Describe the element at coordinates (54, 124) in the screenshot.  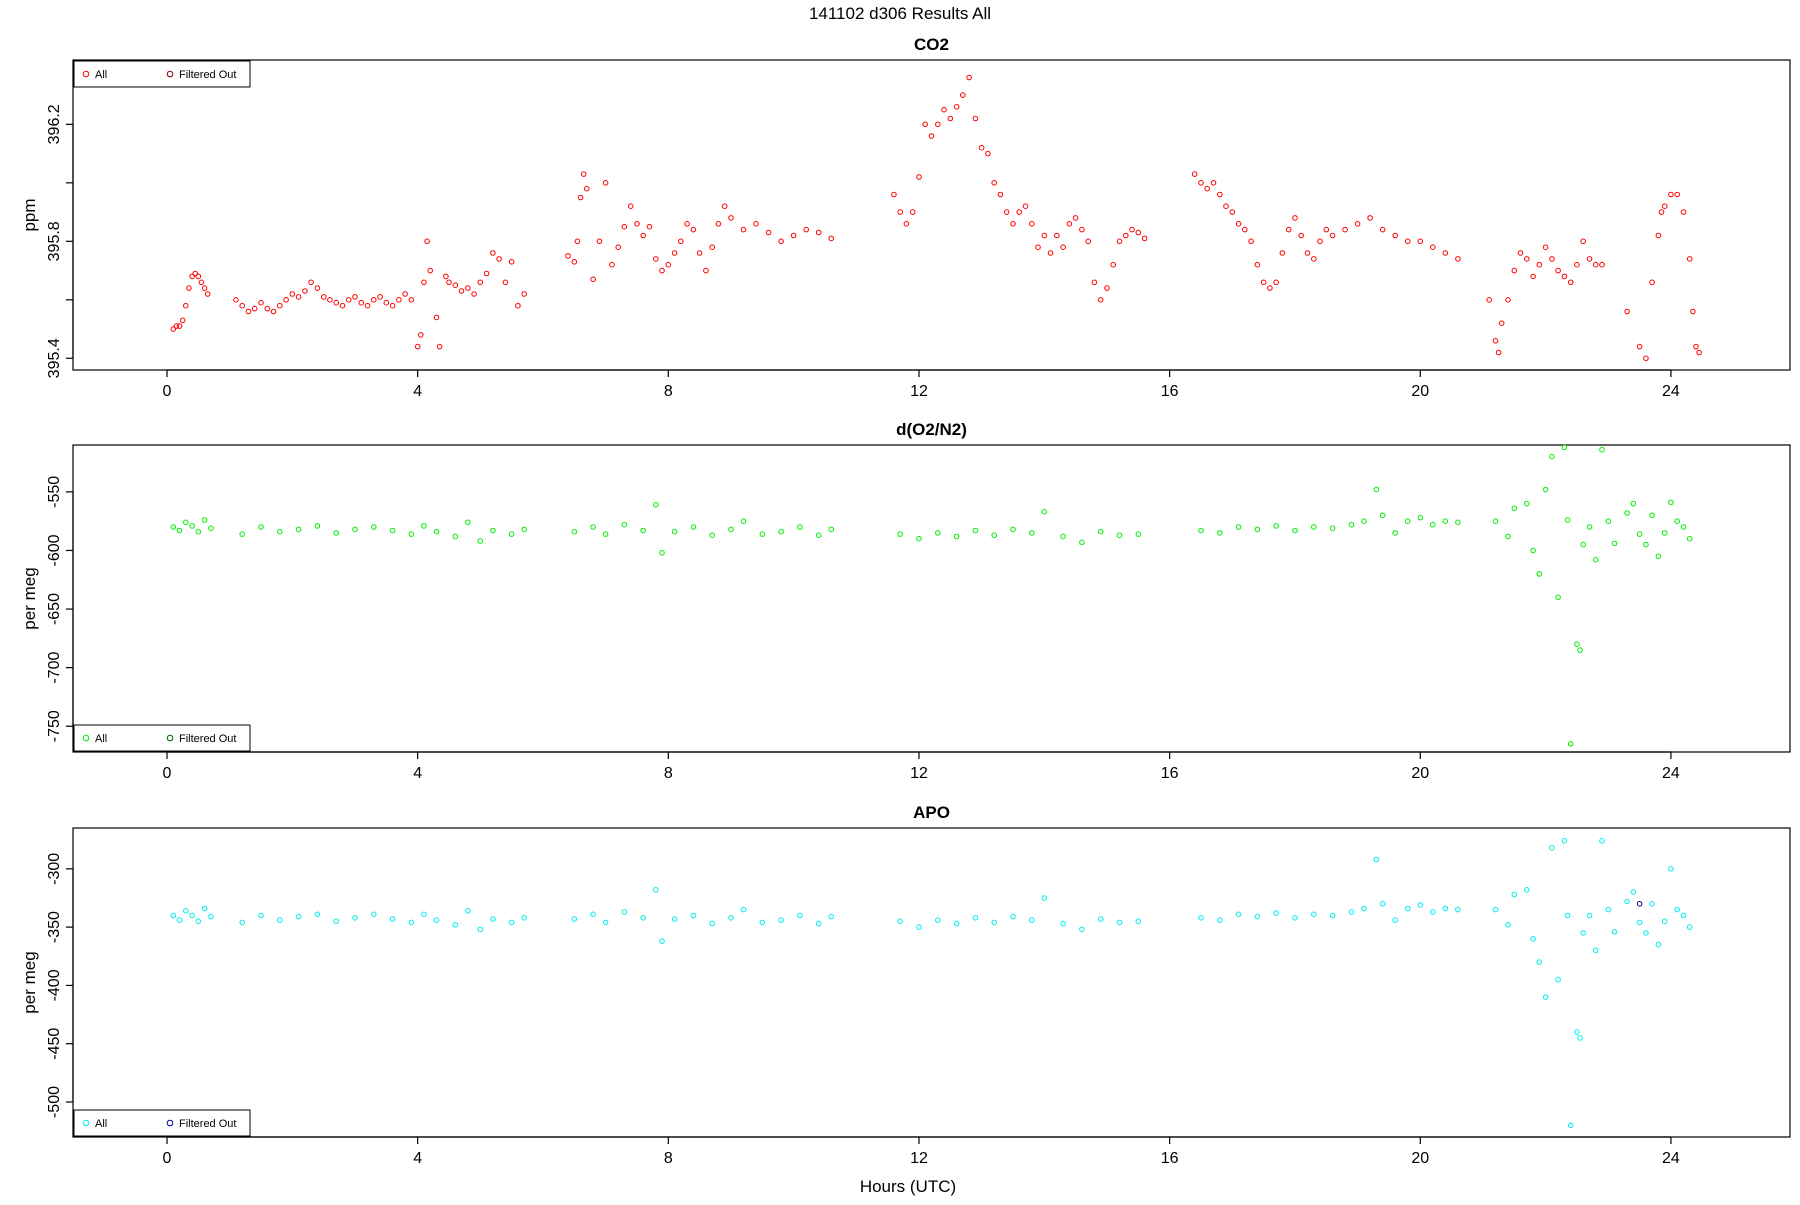
I see `co2-y-tick-label-4: 396.2` at that location.